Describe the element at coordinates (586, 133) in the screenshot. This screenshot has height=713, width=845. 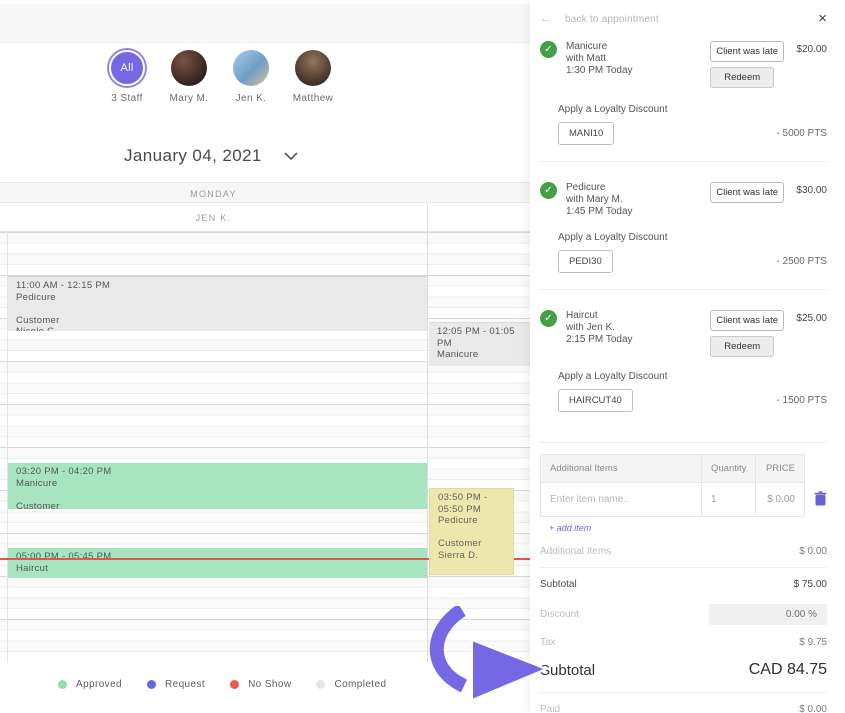
I see `loyalty-code-chip: MANI10` at that location.